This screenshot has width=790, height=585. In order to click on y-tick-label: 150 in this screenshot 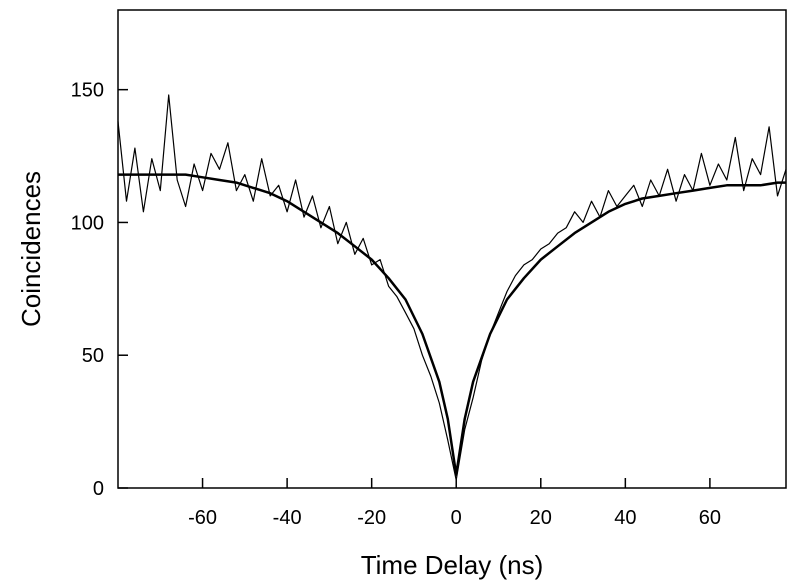, I will do `click(87, 91)`.